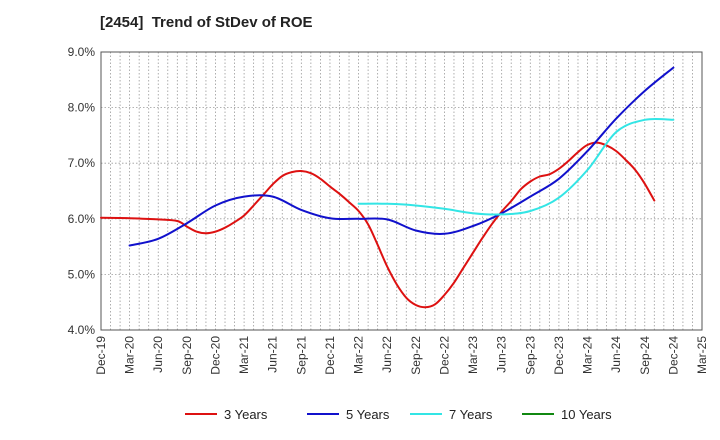  What do you see at coordinates (616, 354) in the screenshot?
I see `x-tick-label: Jun-24` at bounding box center [616, 354].